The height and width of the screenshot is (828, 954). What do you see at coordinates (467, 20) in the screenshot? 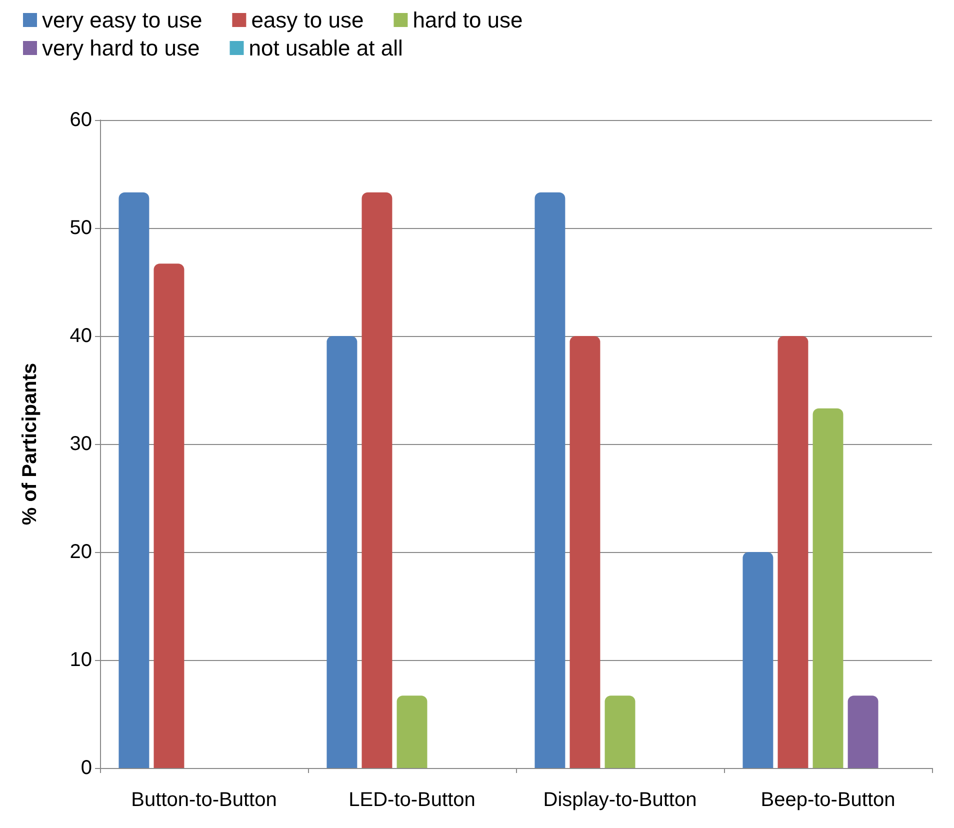
I see `legend-label: hard to use` at bounding box center [467, 20].